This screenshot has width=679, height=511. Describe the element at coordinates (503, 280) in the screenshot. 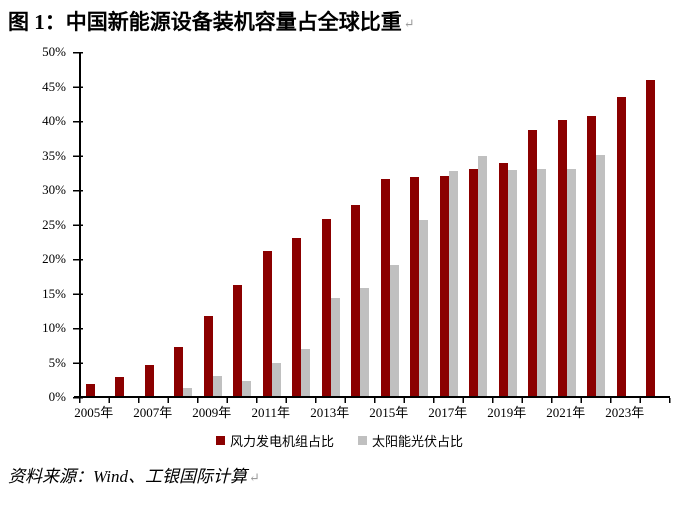

I see `bar-wind-2019` at that location.